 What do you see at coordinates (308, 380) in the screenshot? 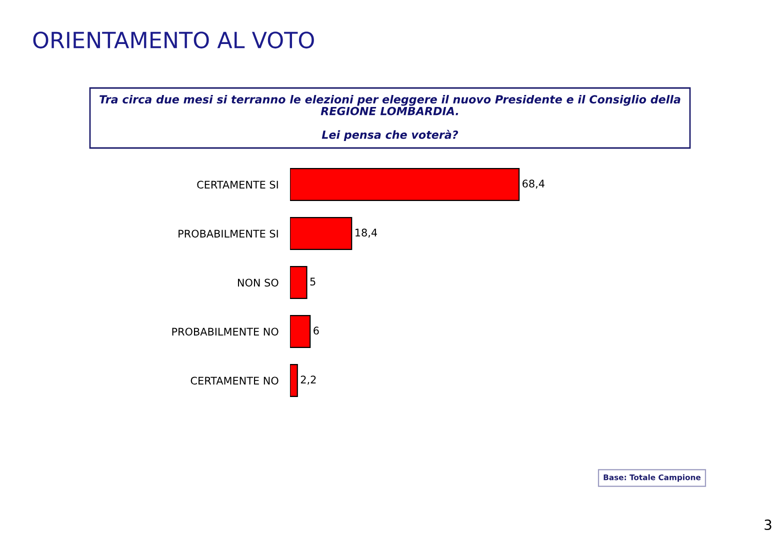
I see `data-label: 2,2` at bounding box center [308, 380].